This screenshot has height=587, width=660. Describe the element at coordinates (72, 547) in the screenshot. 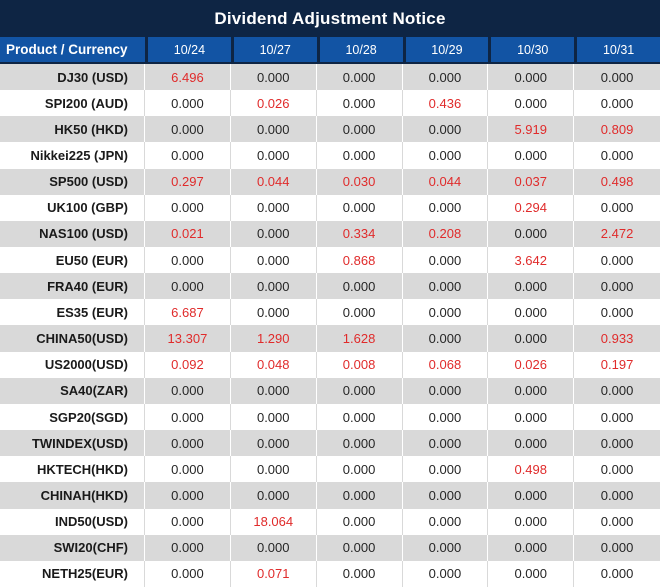

I see `product-cell: SWI20(CHF)` at that location.